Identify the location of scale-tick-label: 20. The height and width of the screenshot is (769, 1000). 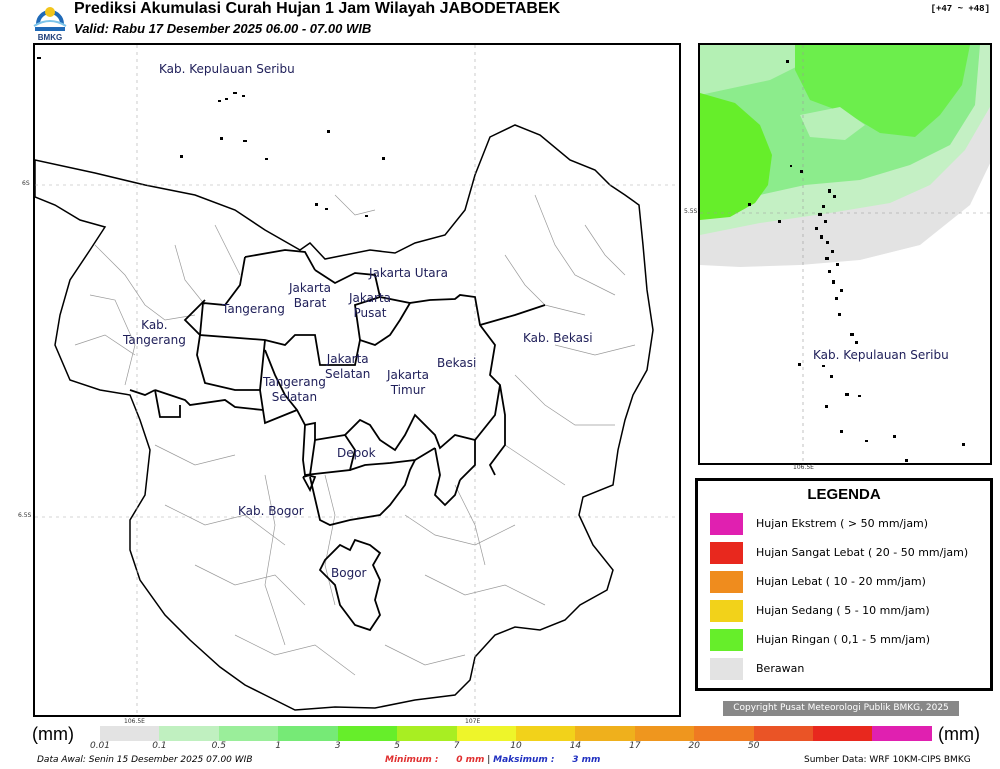
(694, 746).